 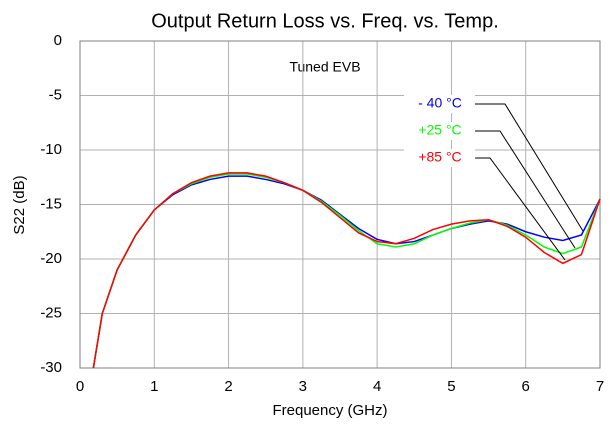 I want to click on legend-leaders, so click(x=529, y=182).